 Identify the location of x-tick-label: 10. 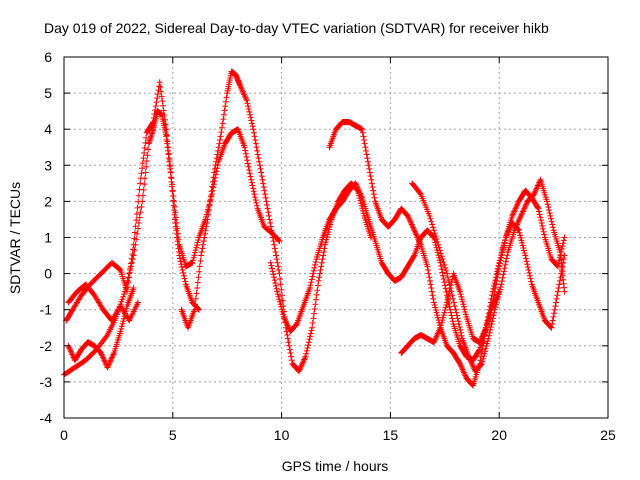
(282, 435).